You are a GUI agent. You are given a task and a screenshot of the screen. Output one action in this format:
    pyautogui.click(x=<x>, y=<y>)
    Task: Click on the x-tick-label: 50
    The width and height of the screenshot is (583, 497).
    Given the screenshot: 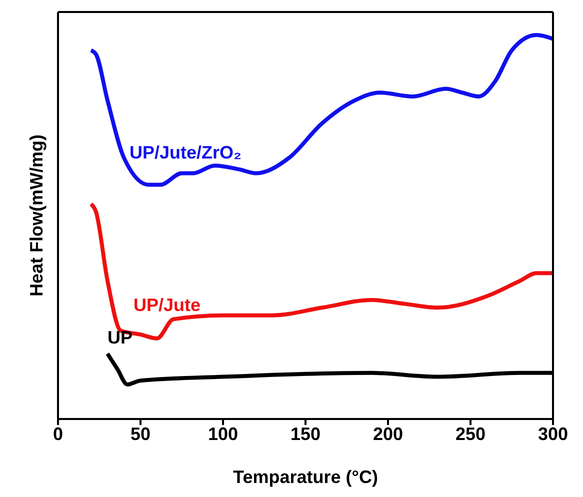 What is the action you would take?
    pyautogui.click(x=140, y=434)
    